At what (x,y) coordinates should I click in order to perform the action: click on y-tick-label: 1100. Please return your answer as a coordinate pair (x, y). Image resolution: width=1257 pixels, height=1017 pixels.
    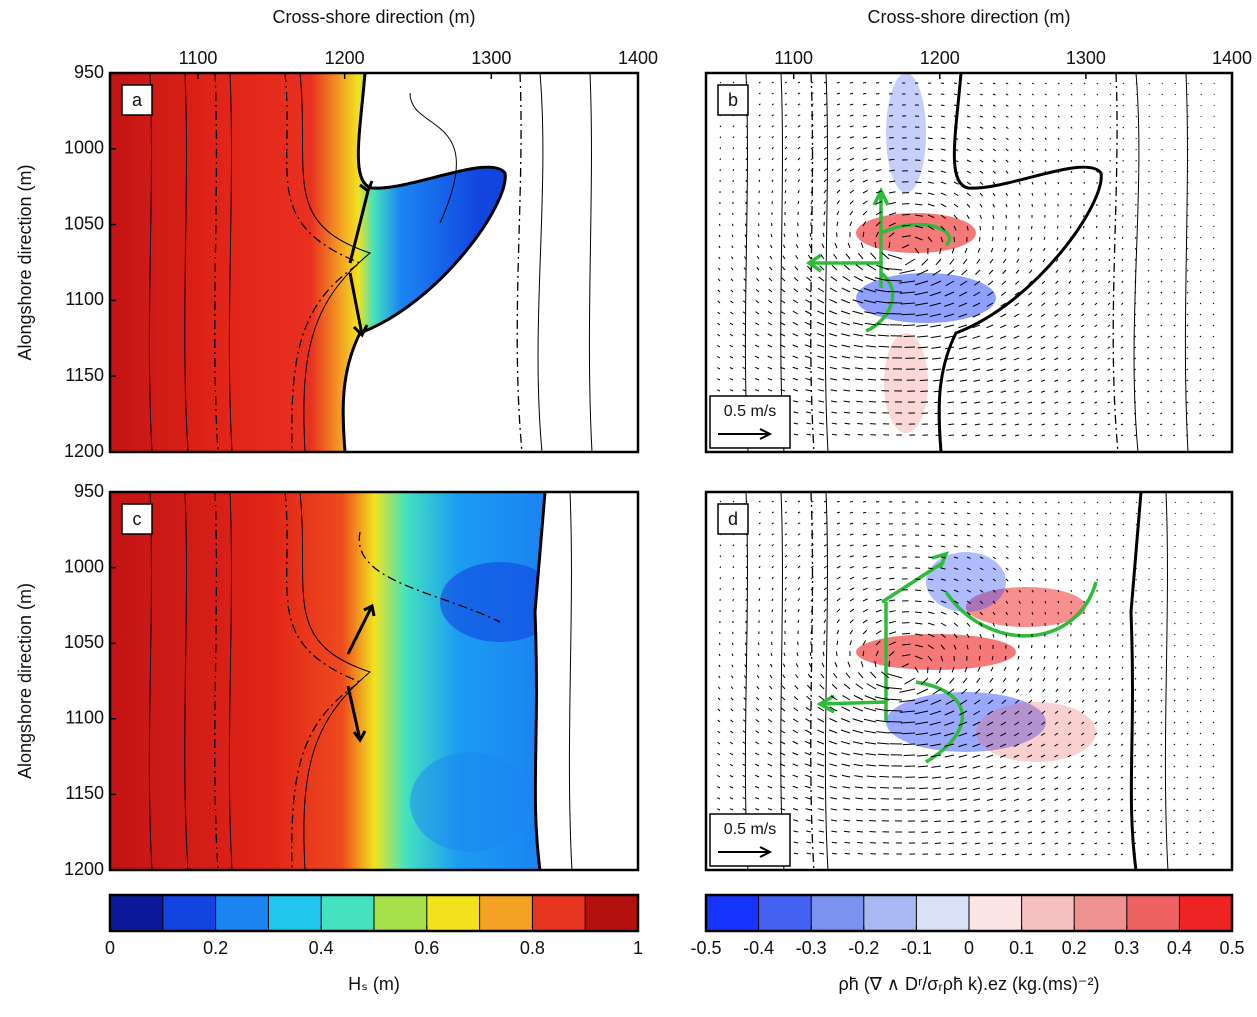
    Looking at the image, I should click on (84, 718).